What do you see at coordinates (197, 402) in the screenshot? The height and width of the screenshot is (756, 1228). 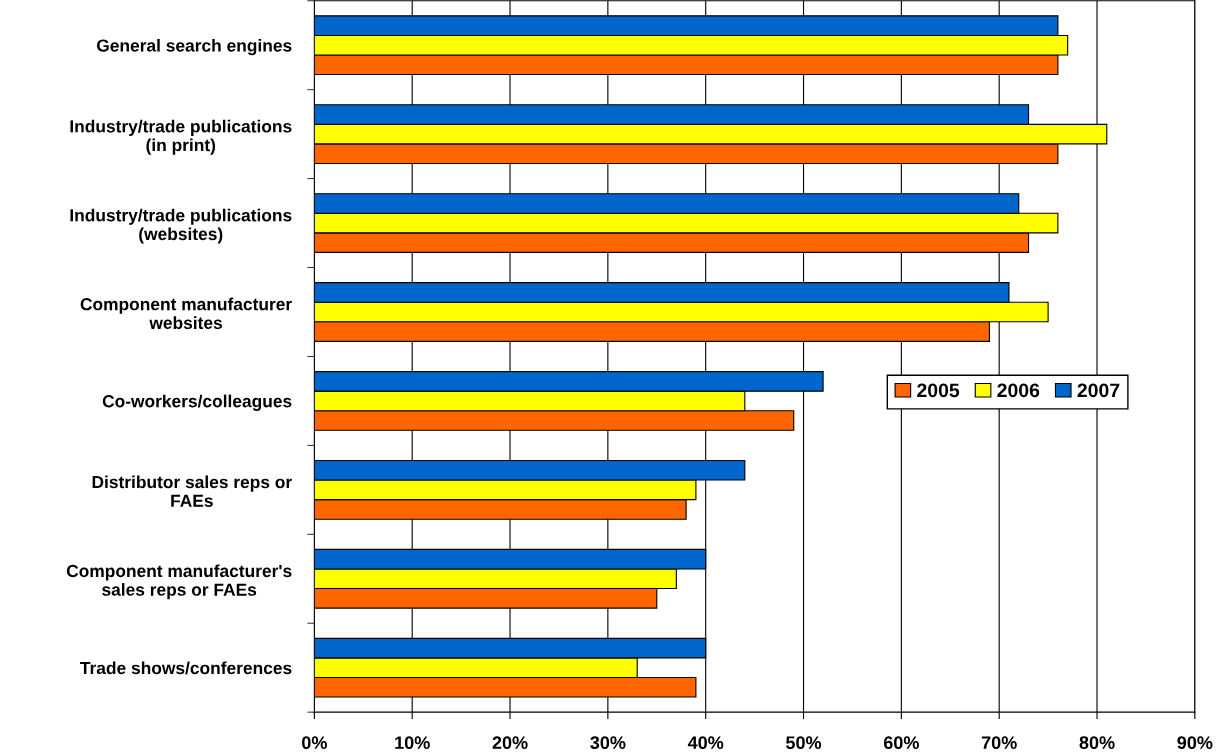 I see `y-tick-label: Co-workers/colleagues` at bounding box center [197, 402].